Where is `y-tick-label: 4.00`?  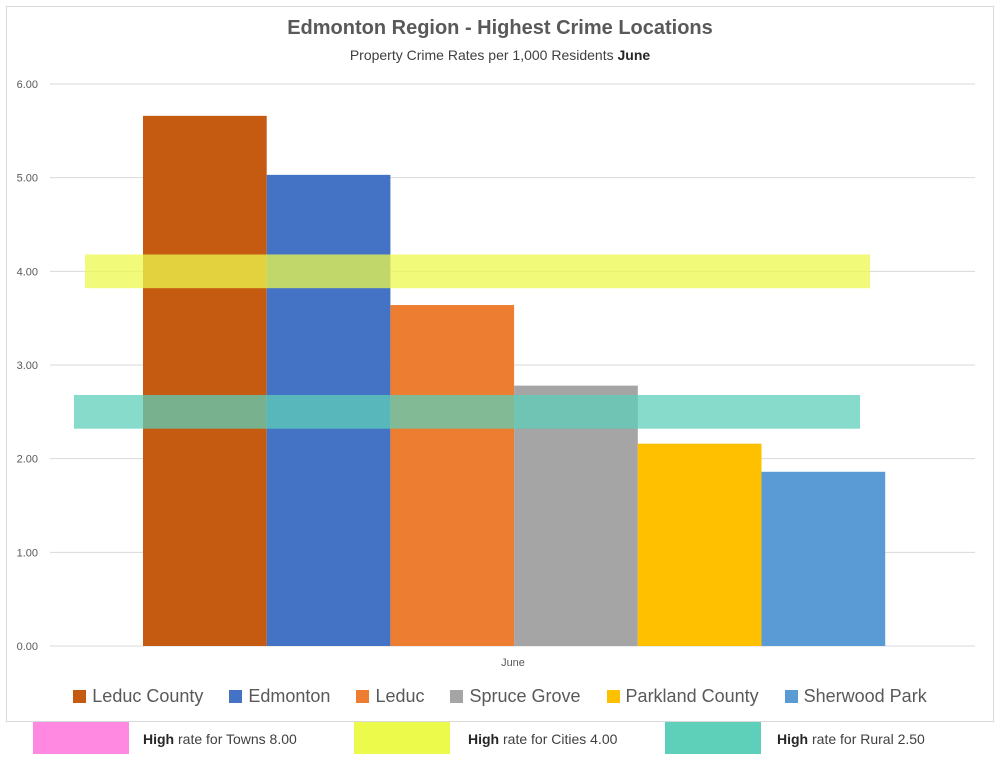 y-tick-label: 4.00 is located at coordinates (27, 272).